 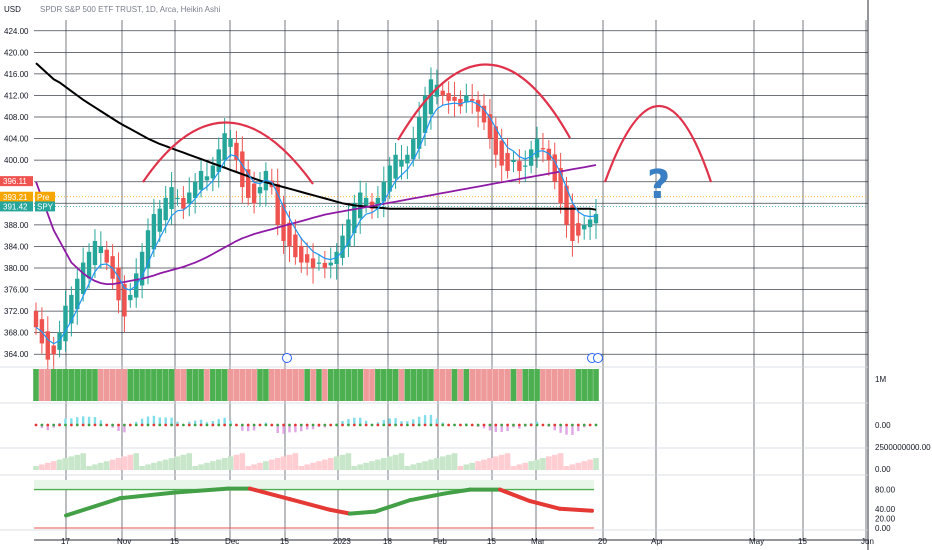 What do you see at coordinates (16, 225) in the screenshot?
I see `y-tick-label: 388.00` at bounding box center [16, 225].